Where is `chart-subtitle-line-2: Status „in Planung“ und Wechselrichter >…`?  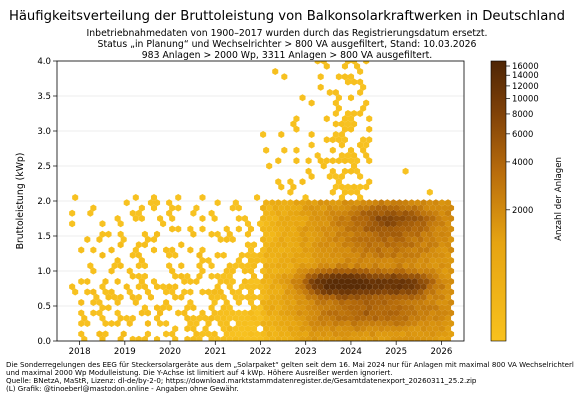 chart-subtitle-line-2: Status „in Planung“ und Wechselrichter >… is located at coordinates (287, 44).